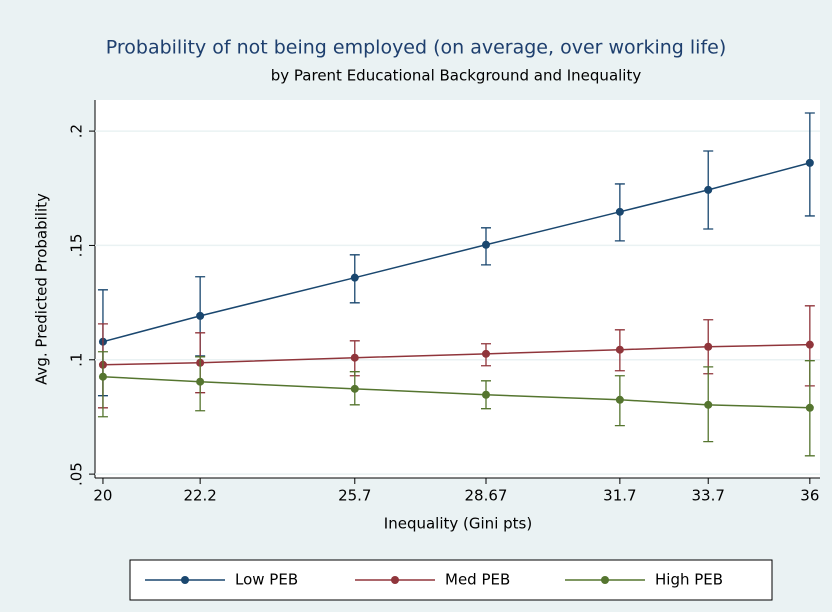 Image resolution: width=832 pixels, height=612 pixels. Describe the element at coordinates (354, 496) in the screenshot. I see `x-tick-label: 25.7` at that location.